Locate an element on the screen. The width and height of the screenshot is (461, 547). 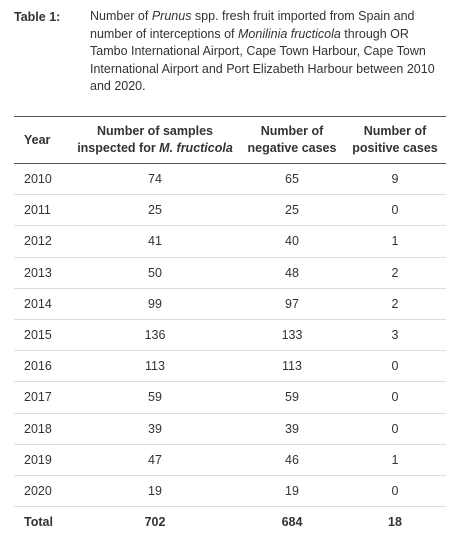
table-cell: 2013 is located at coordinates (42, 273).